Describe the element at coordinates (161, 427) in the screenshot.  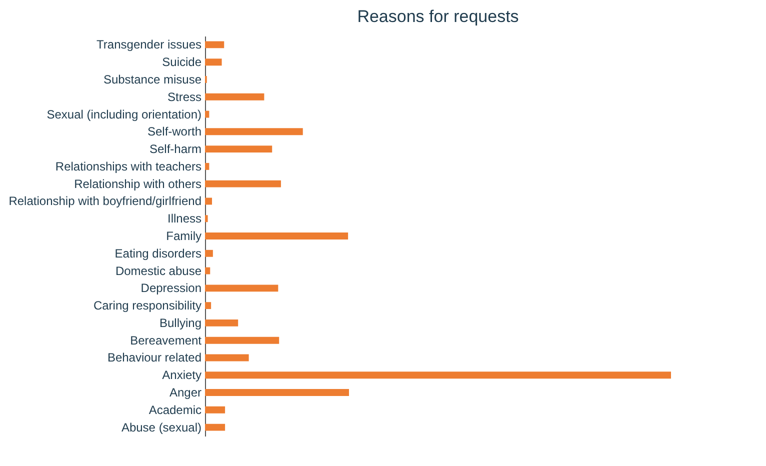
I see `y-tick-label: Abuse (sexual)` at that location.